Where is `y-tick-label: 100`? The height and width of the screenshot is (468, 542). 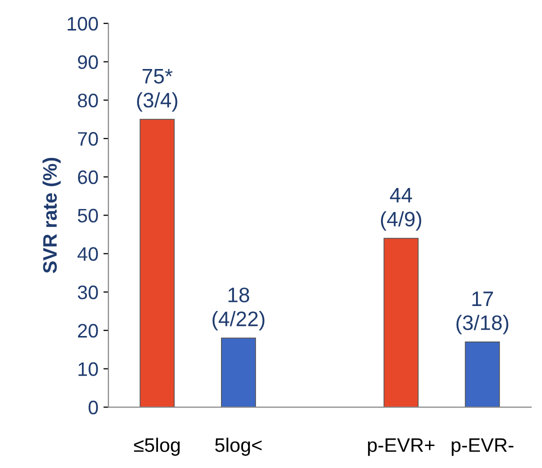 y-tick-label: 100 is located at coordinates (83, 23).